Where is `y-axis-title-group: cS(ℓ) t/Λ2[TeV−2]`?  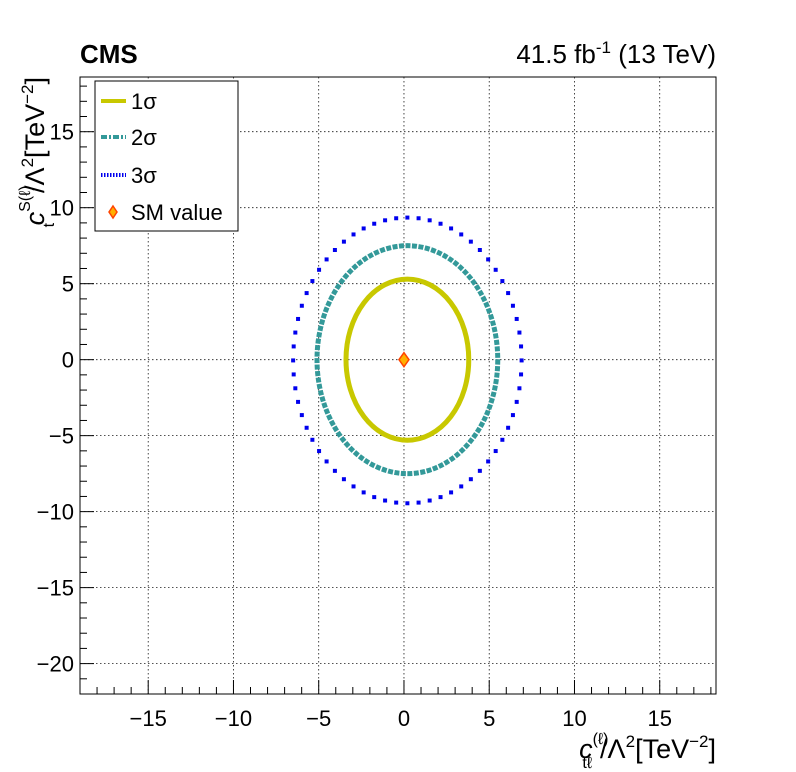
y-axis-title-group: cS(ℓ) t/Λ2[TeV−2] is located at coordinates (37, 152).